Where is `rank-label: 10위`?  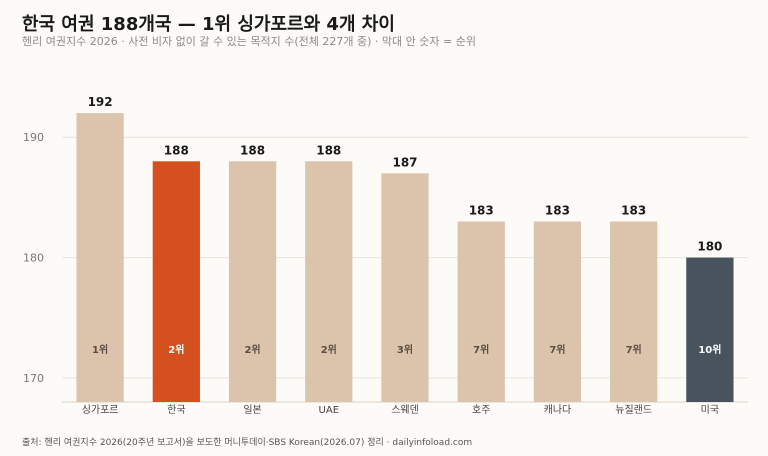 rank-label: 10위 is located at coordinates (709, 349).